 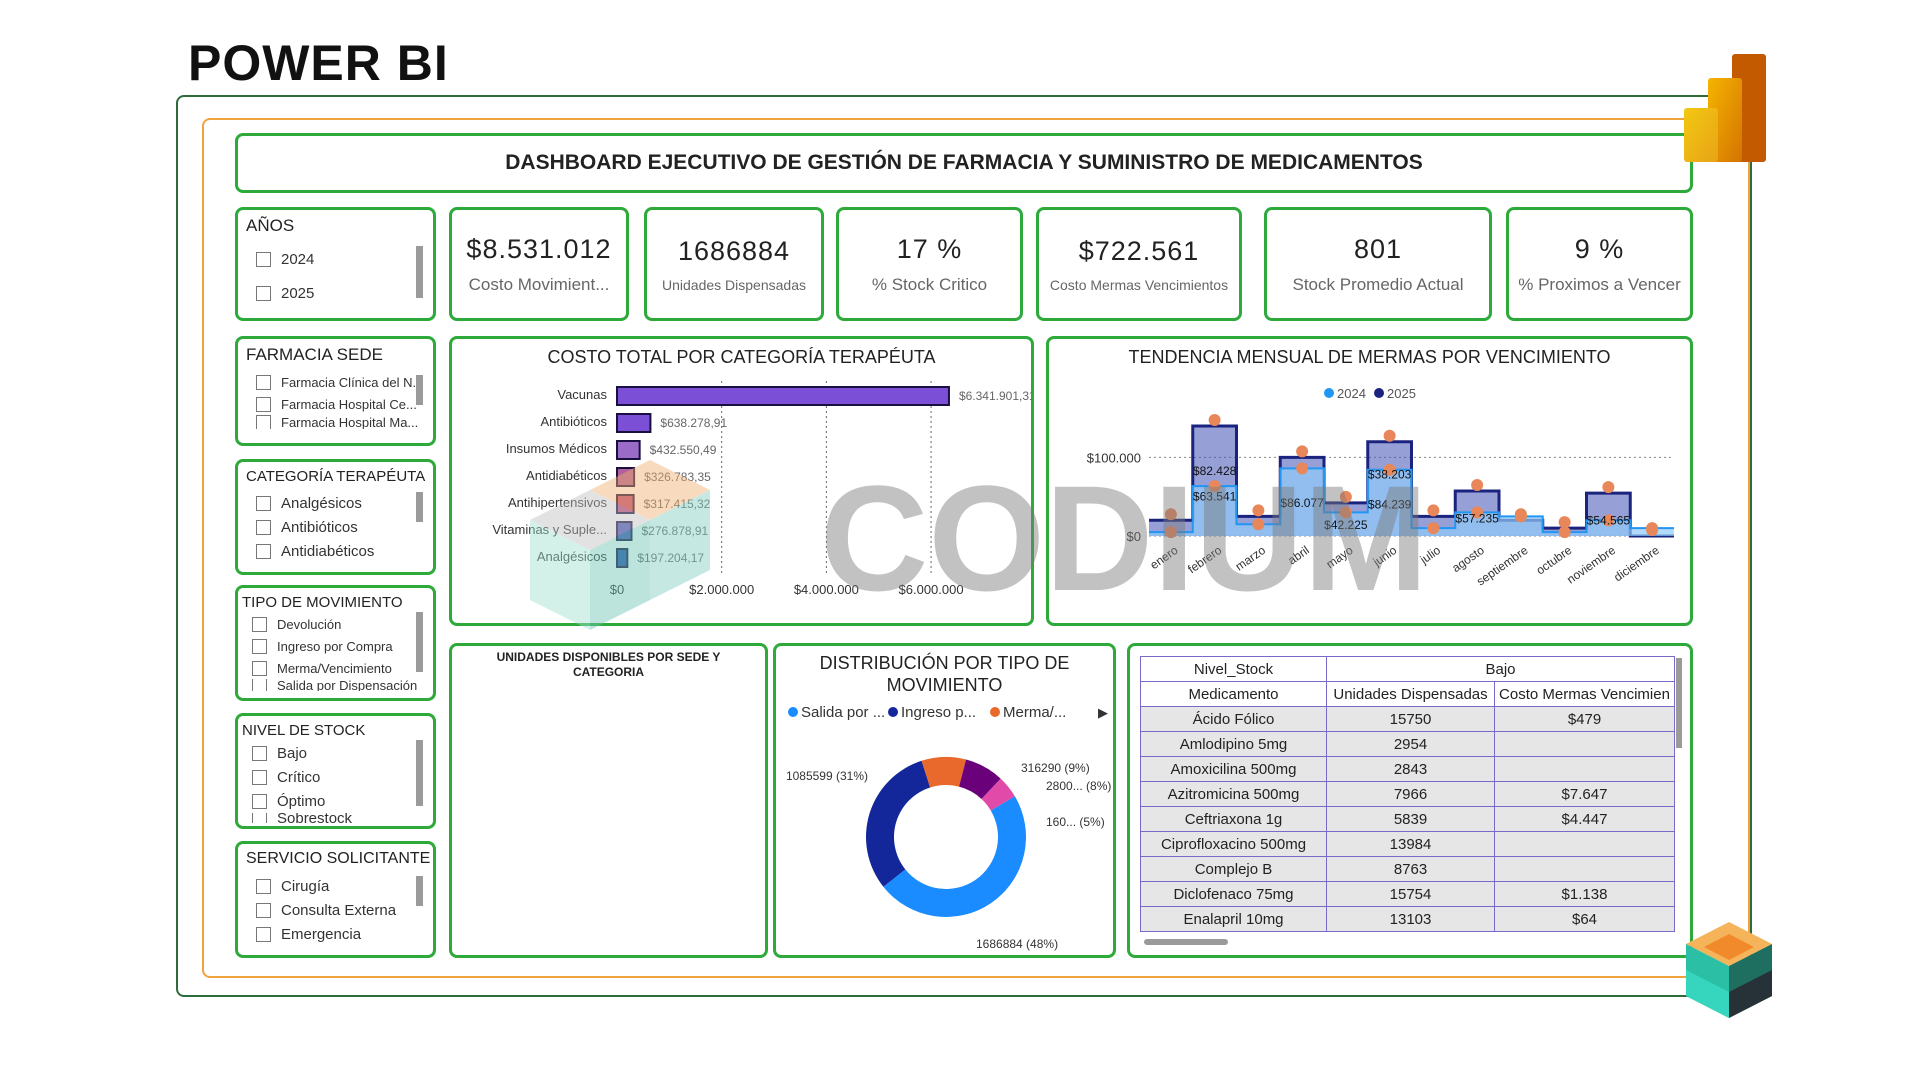 I want to click on treemap-tile: Farmacia Clínica del Norte Piura 342681, so click(x=554, y=826).